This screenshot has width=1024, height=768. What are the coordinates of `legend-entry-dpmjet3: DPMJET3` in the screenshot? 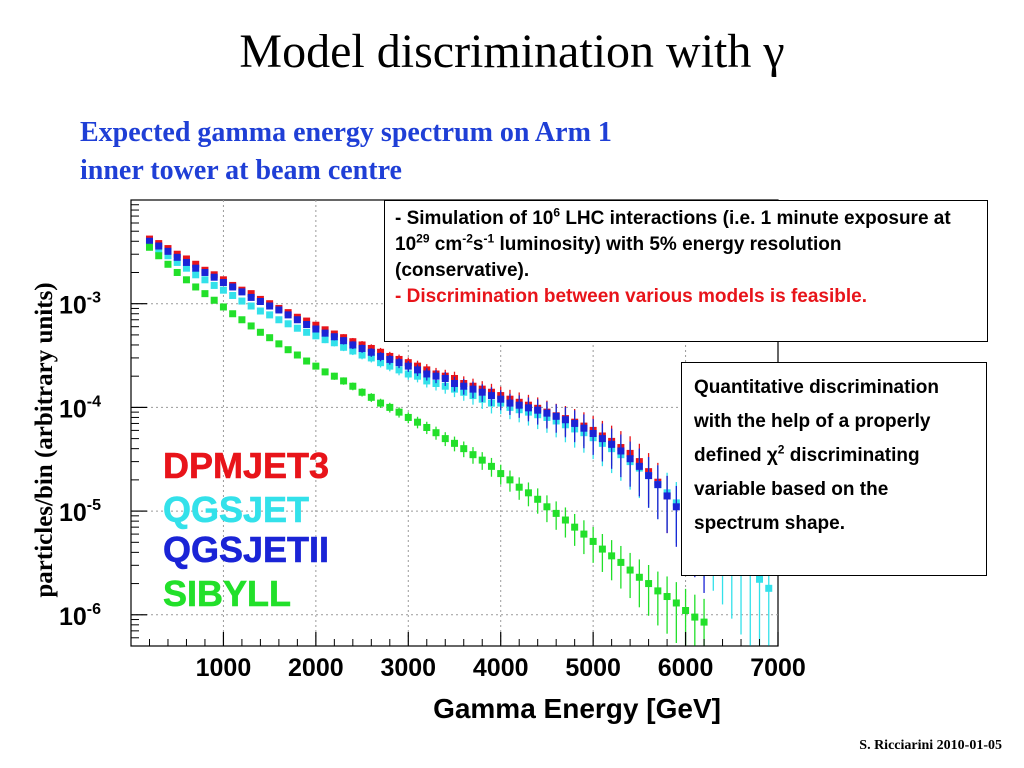 It's located at (246, 465).